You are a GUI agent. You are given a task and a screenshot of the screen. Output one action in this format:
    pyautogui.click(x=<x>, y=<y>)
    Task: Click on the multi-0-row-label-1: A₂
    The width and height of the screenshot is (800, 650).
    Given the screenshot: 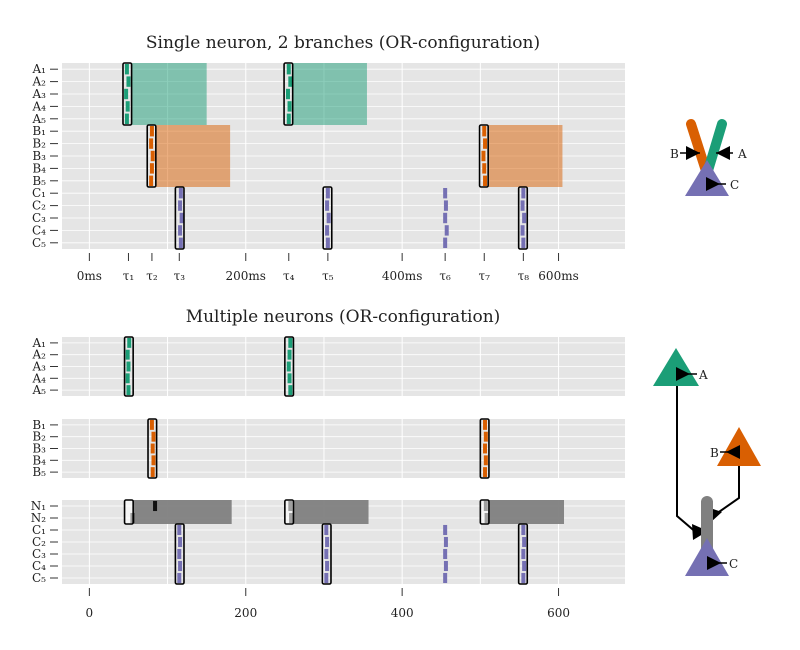 What is the action you would take?
    pyautogui.click(x=39, y=355)
    